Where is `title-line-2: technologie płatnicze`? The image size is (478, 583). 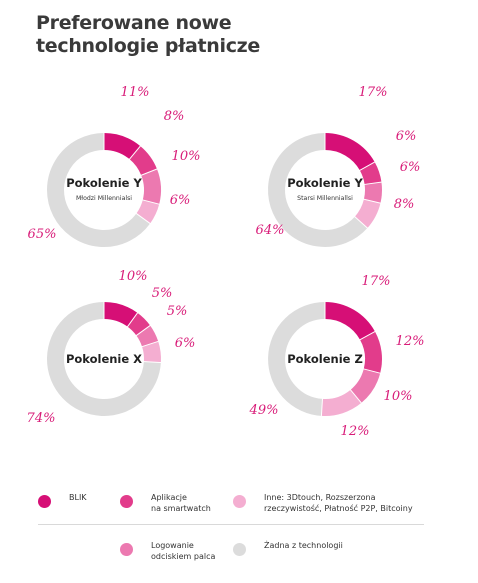
title-line-2: technologie płatnicze is located at coordinates (148, 46).